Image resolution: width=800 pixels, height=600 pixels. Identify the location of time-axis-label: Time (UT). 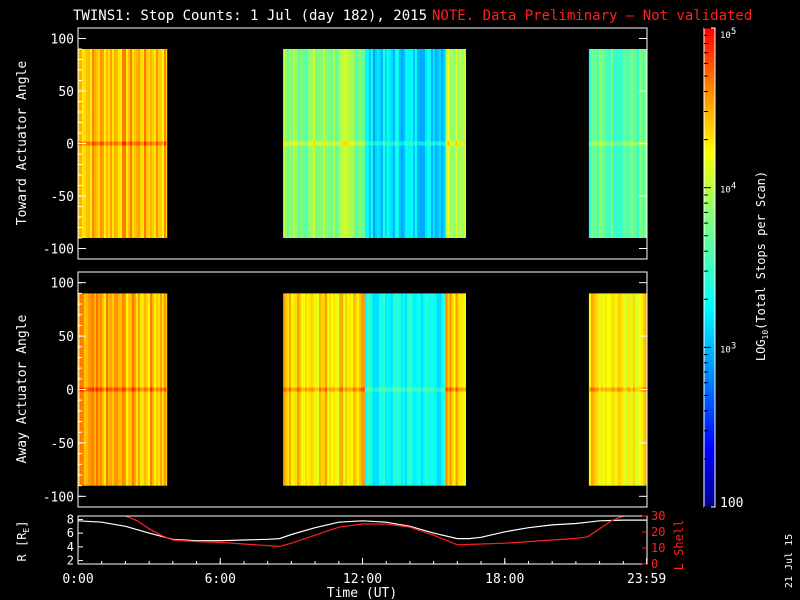
(362, 593).